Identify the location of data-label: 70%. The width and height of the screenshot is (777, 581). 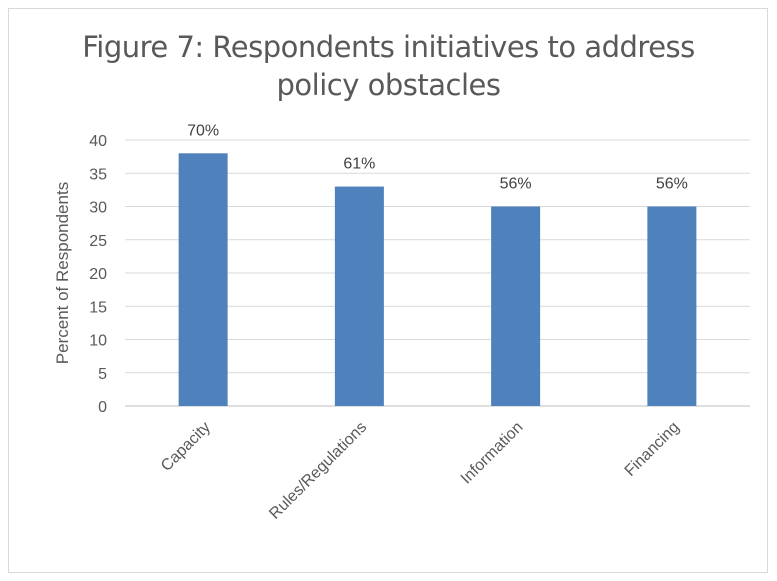
(203, 130).